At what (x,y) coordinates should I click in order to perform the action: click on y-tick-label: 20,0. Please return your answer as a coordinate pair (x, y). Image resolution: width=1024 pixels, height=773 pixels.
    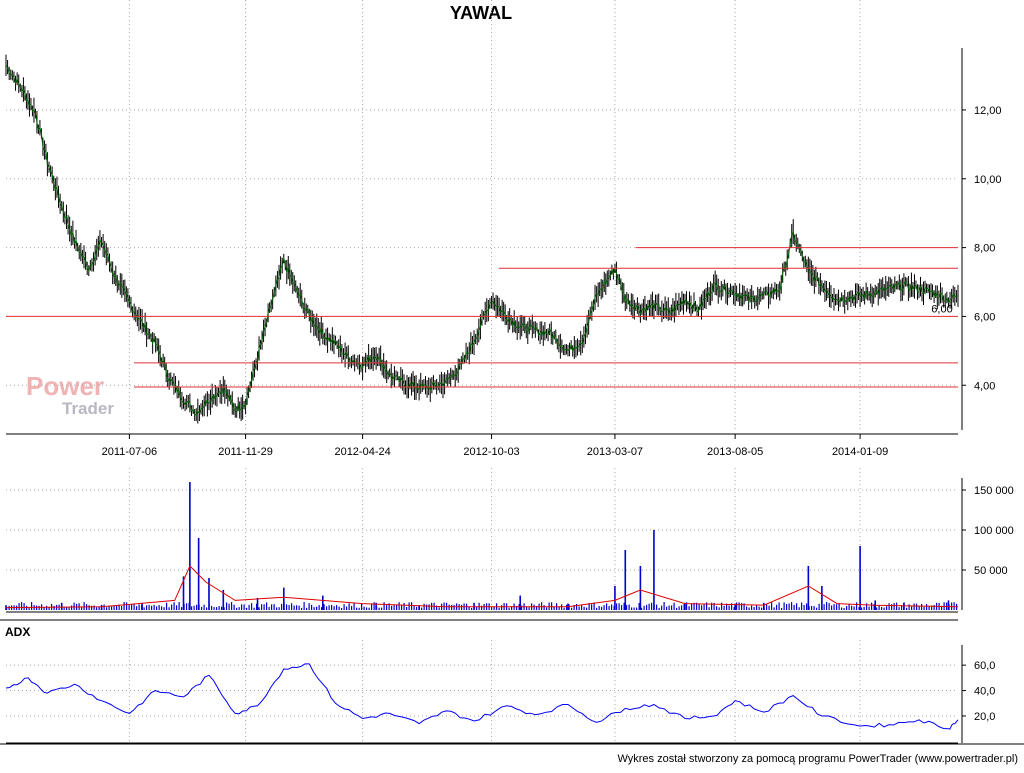
    Looking at the image, I should click on (984, 717).